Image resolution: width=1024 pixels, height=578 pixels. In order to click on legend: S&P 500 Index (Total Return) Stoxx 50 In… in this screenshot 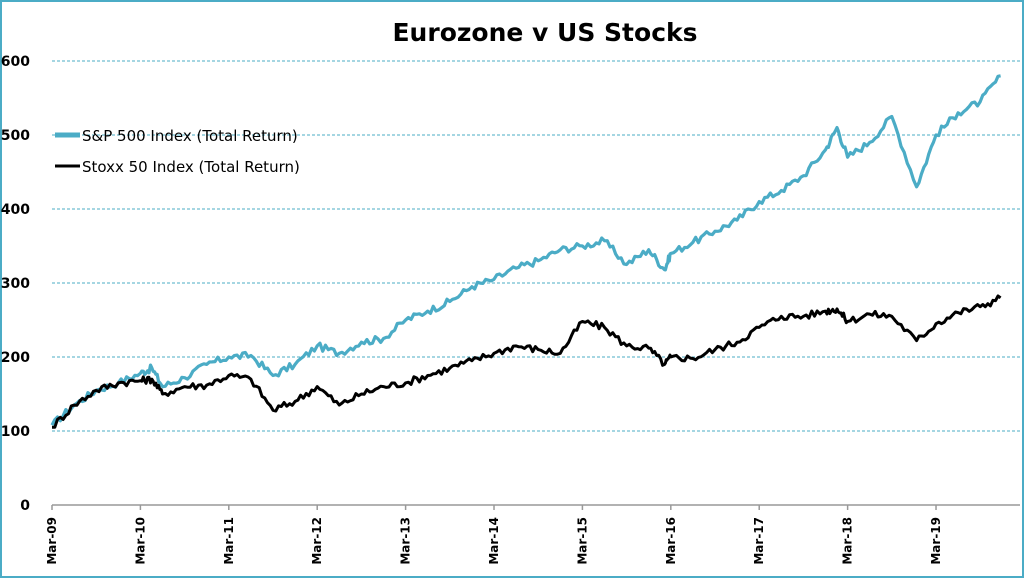, I will do `click(177, 151)`.